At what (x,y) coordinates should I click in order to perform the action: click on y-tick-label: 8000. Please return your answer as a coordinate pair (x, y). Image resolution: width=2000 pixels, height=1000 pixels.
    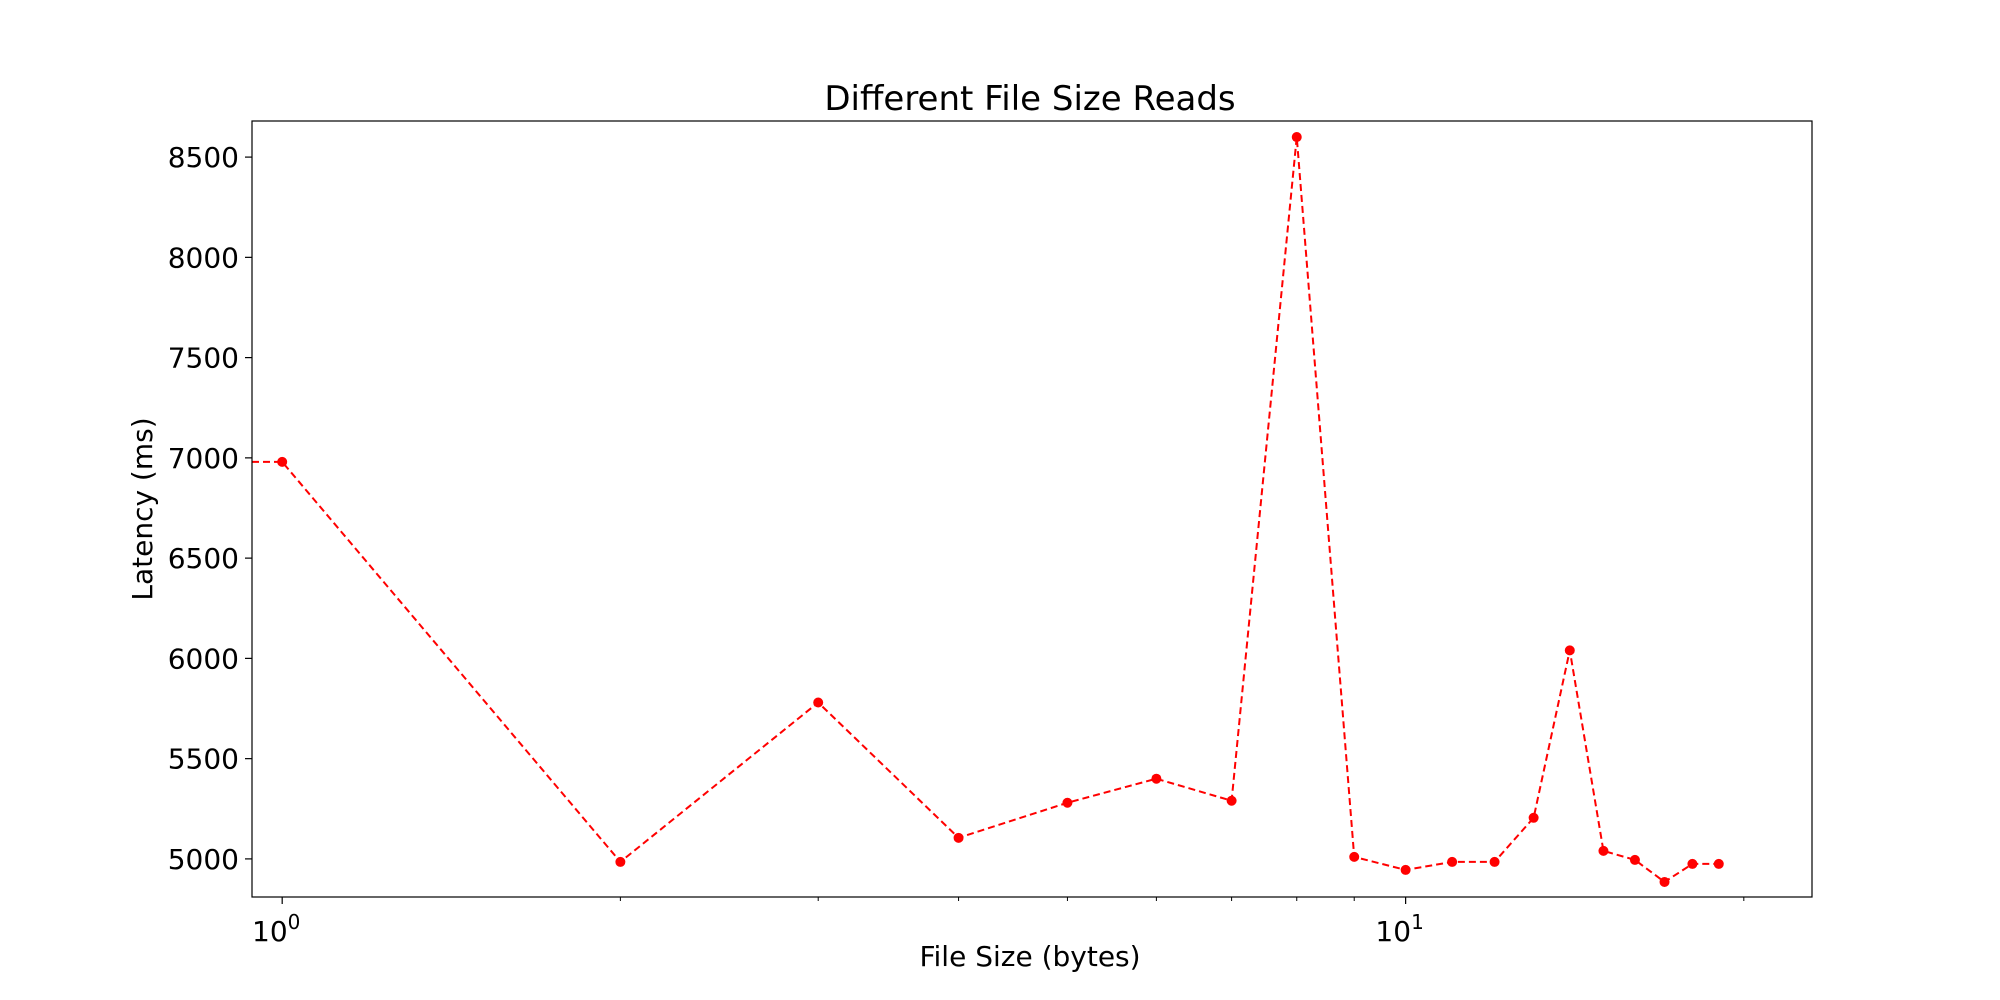
    Looking at the image, I should click on (203, 257).